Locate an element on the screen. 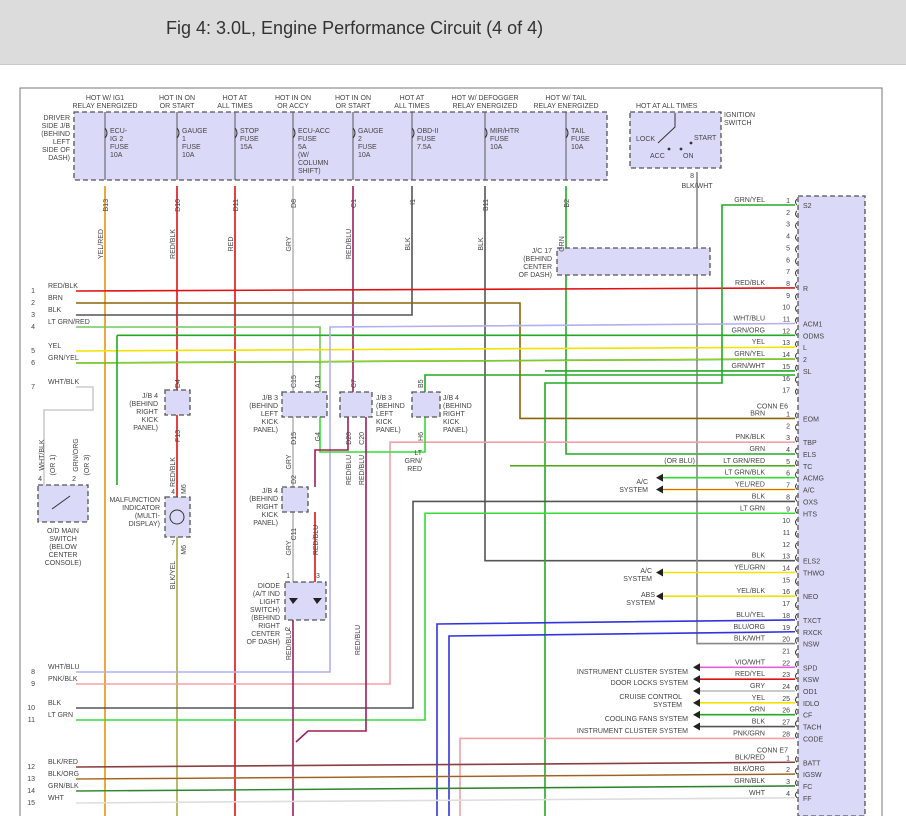 Image resolution: width=906 pixels, height=816 pixels. label-line: NEO is located at coordinates (811, 597).